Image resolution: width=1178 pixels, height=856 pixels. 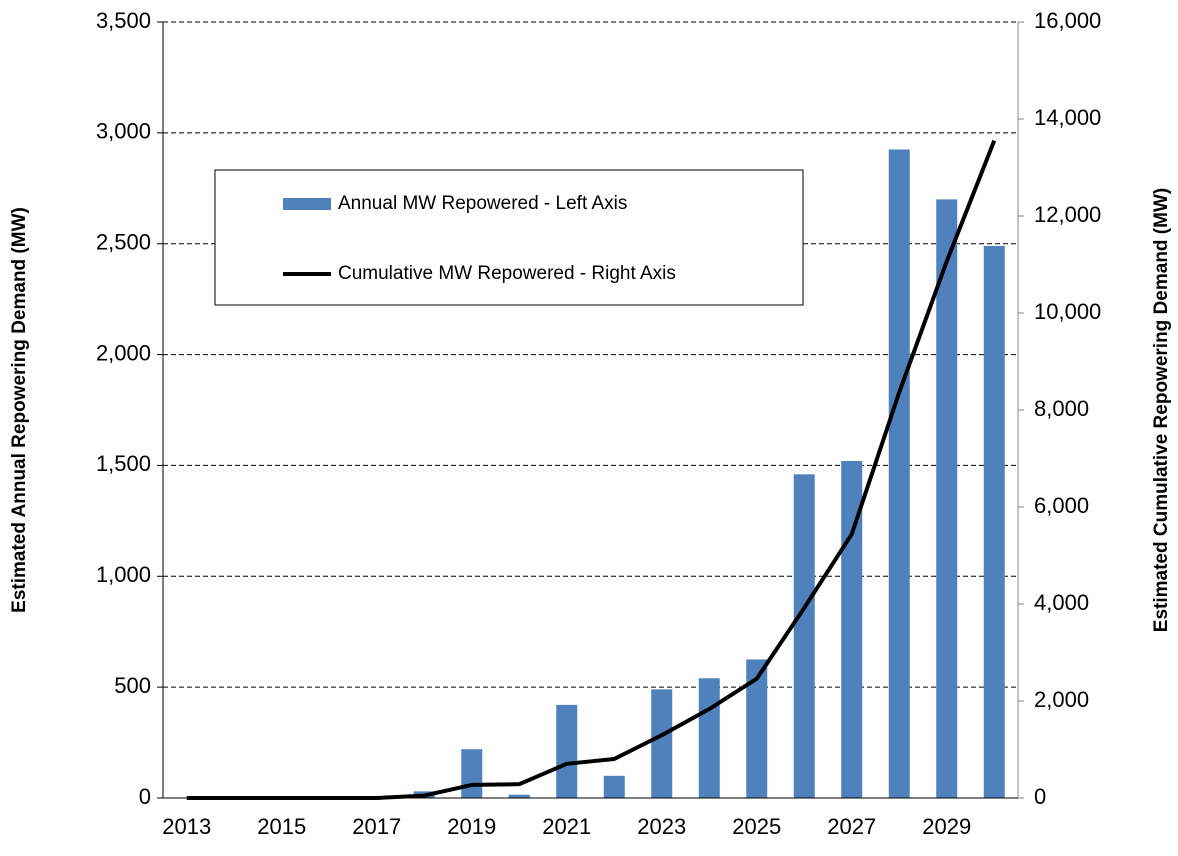 What do you see at coordinates (307, 204) in the screenshot?
I see `legend-swatch` at bounding box center [307, 204].